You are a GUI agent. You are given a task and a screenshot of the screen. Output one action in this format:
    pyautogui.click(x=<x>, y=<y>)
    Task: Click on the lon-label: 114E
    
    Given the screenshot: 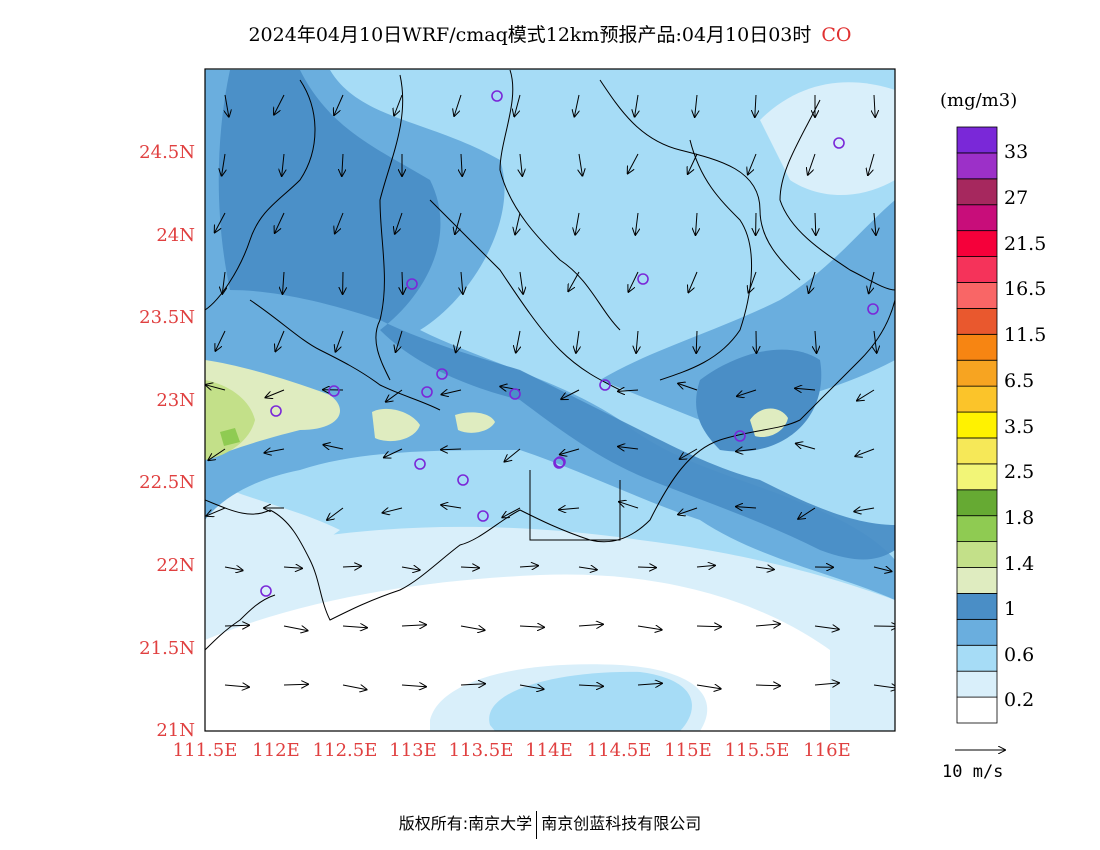 What is the action you would take?
    pyautogui.click(x=549, y=750)
    